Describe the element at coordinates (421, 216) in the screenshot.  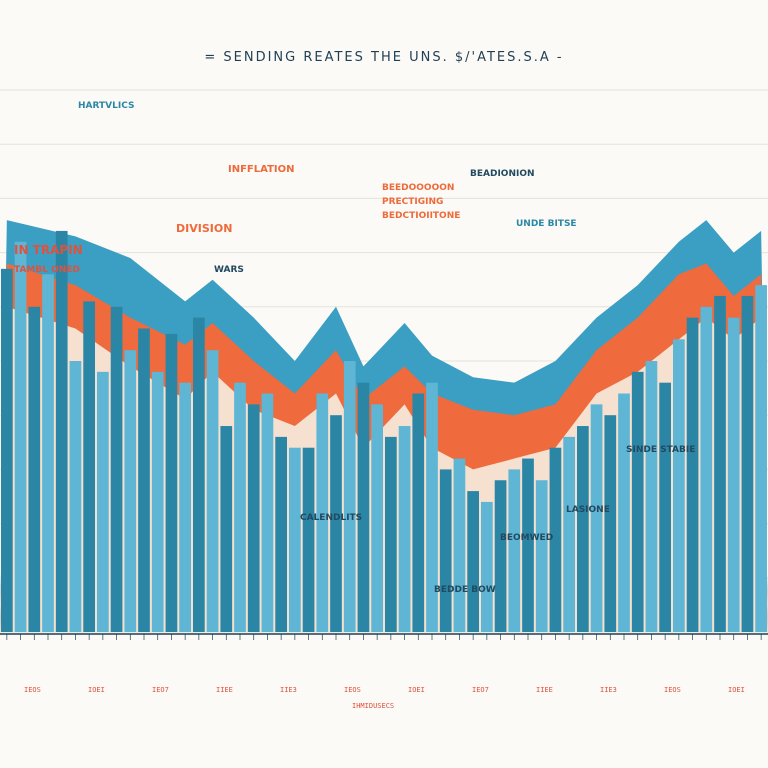
I see `annotation-label: BEDCTIOIITONE` at that location.